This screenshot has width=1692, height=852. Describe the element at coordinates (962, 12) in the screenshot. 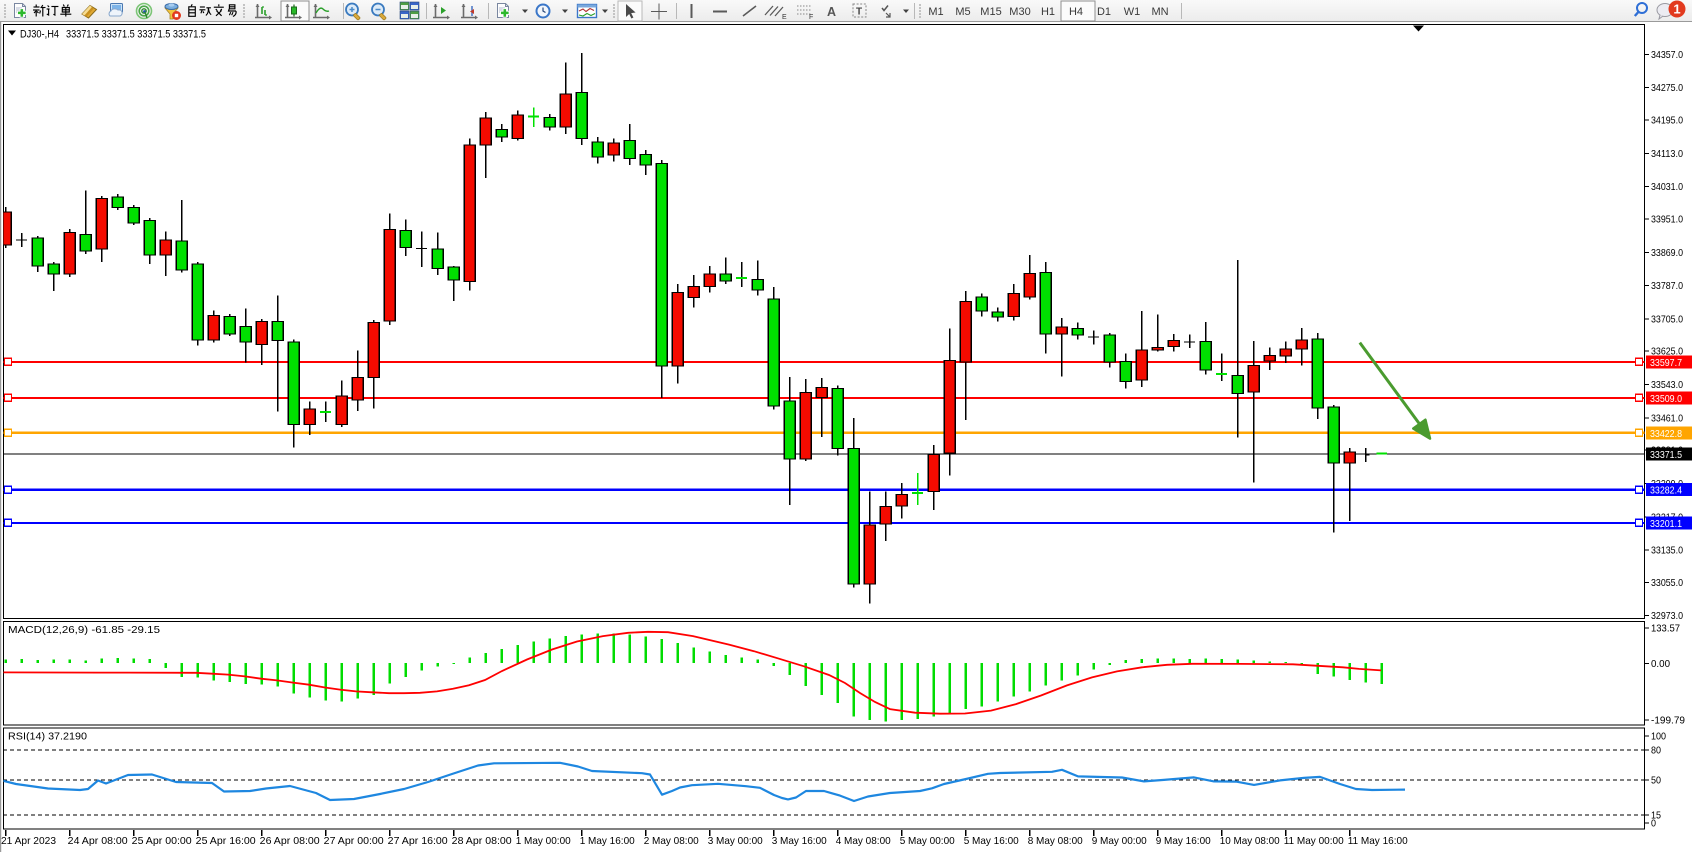

I see `svg-text: M5` at that location.